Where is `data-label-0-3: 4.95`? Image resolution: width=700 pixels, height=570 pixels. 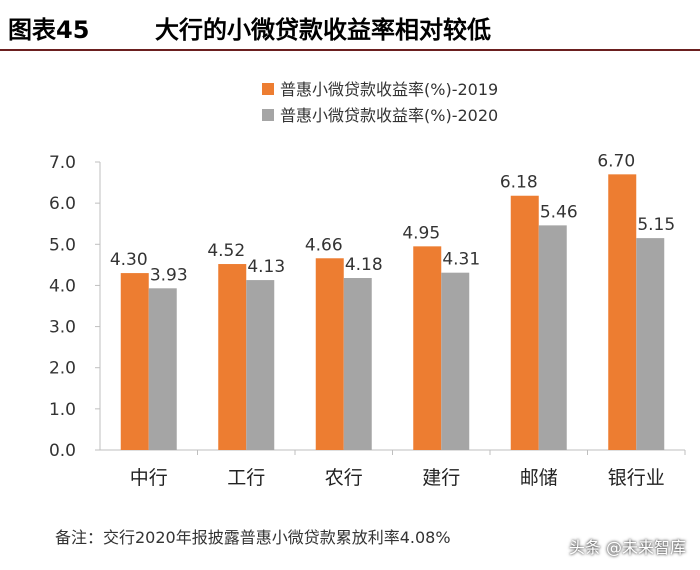 data-label-0-3: 4.95 is located at coordinates (421, 233).